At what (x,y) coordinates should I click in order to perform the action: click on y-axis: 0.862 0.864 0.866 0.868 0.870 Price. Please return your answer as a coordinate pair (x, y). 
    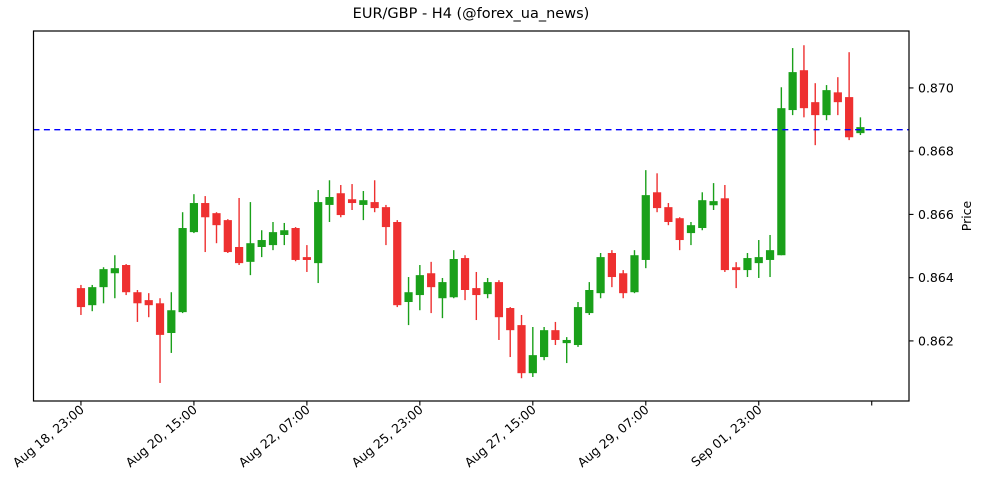
    Looking at the image, I should click on (941, 214).